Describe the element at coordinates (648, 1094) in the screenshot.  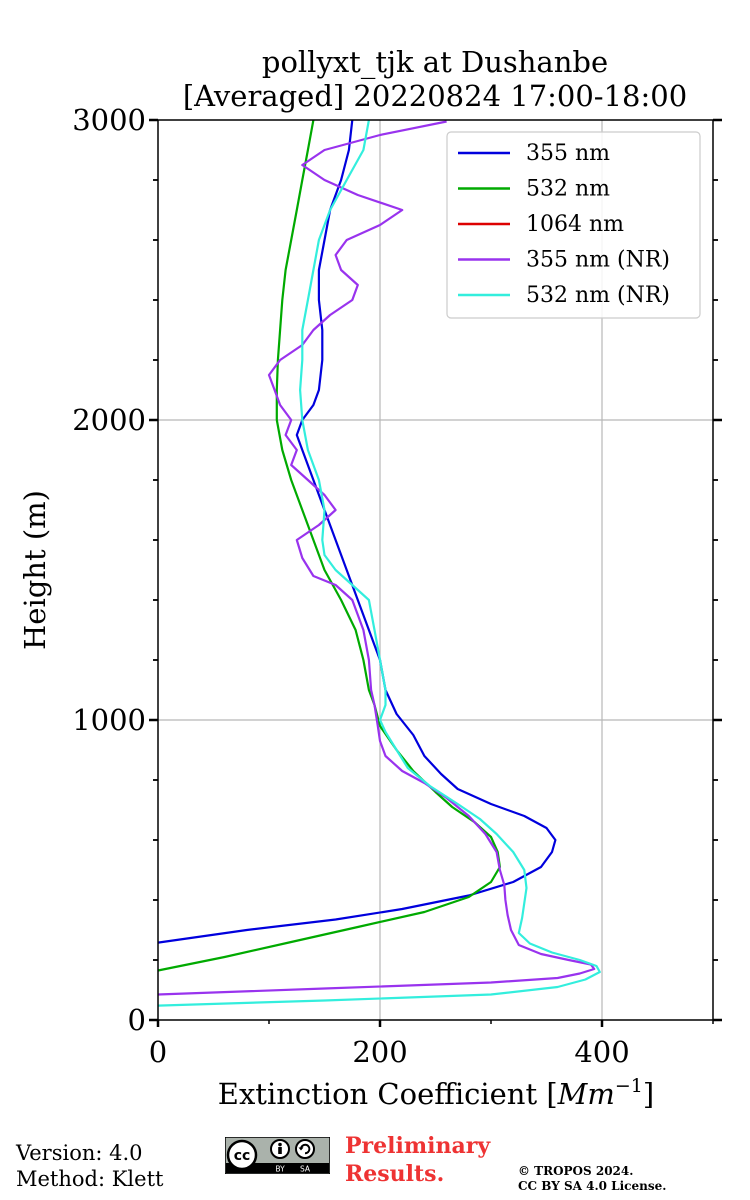
I see `x-axis-label-end: ]` at that location.